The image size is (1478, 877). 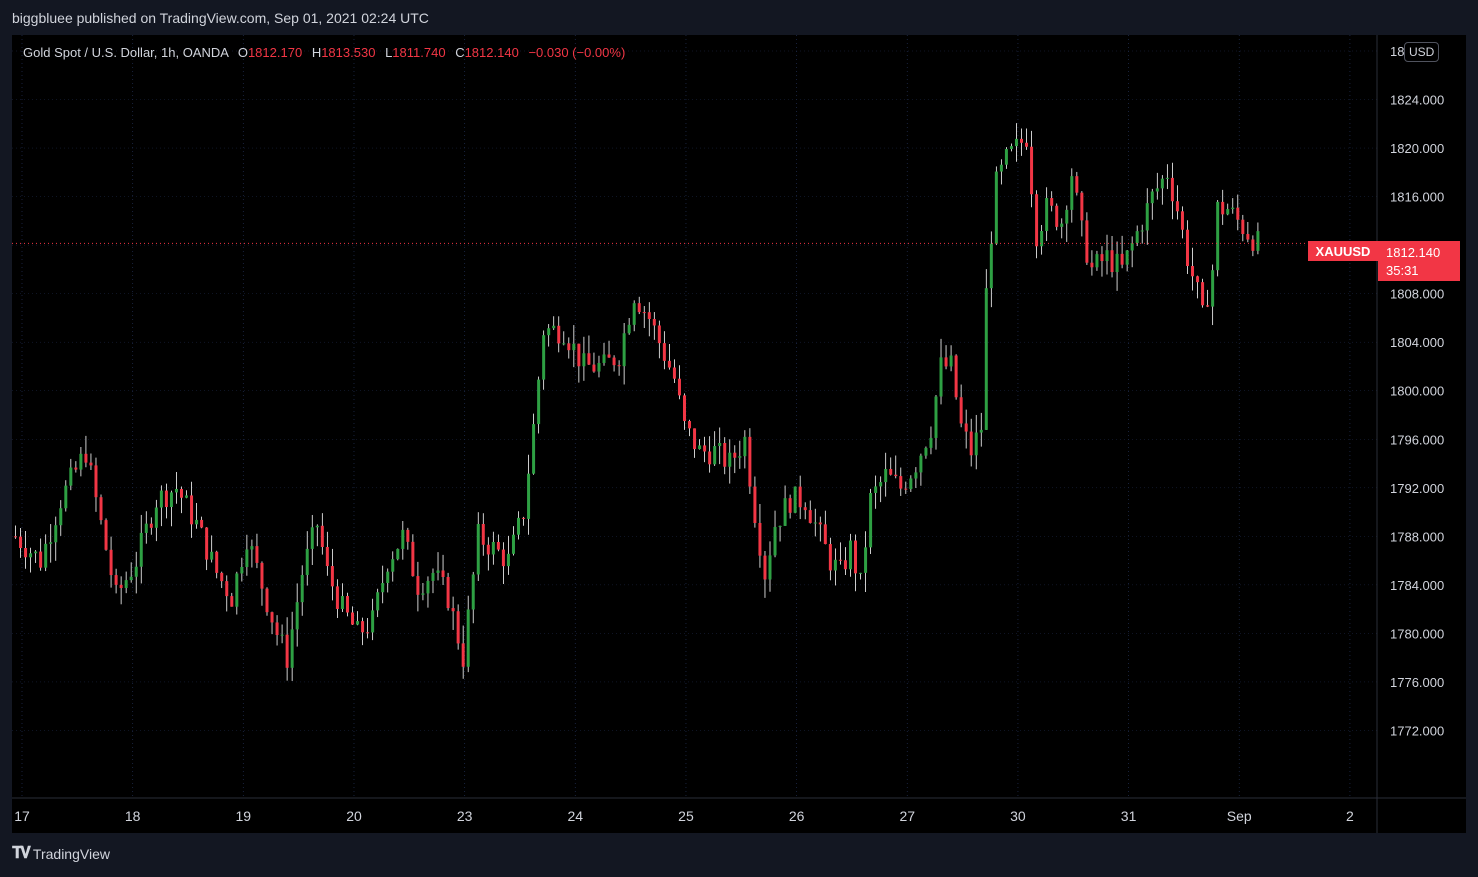 What do you see at coordinates (242, 52) in the screenshot?
I see `legend-open-label: O` at bounding box center [242, 52].